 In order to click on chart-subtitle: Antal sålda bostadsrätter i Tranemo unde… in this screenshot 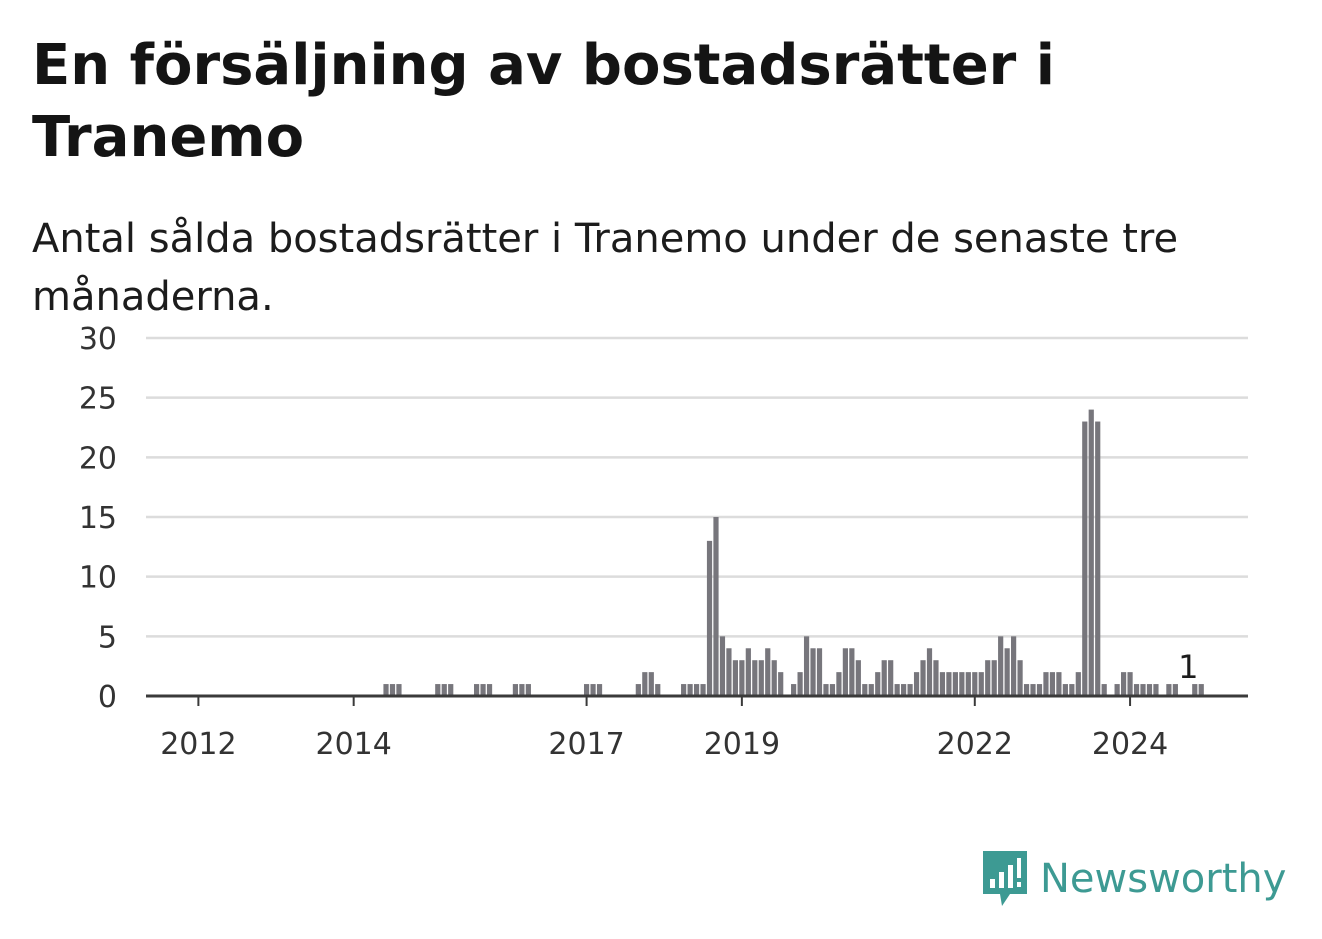, I will do `click(605, 268)`.